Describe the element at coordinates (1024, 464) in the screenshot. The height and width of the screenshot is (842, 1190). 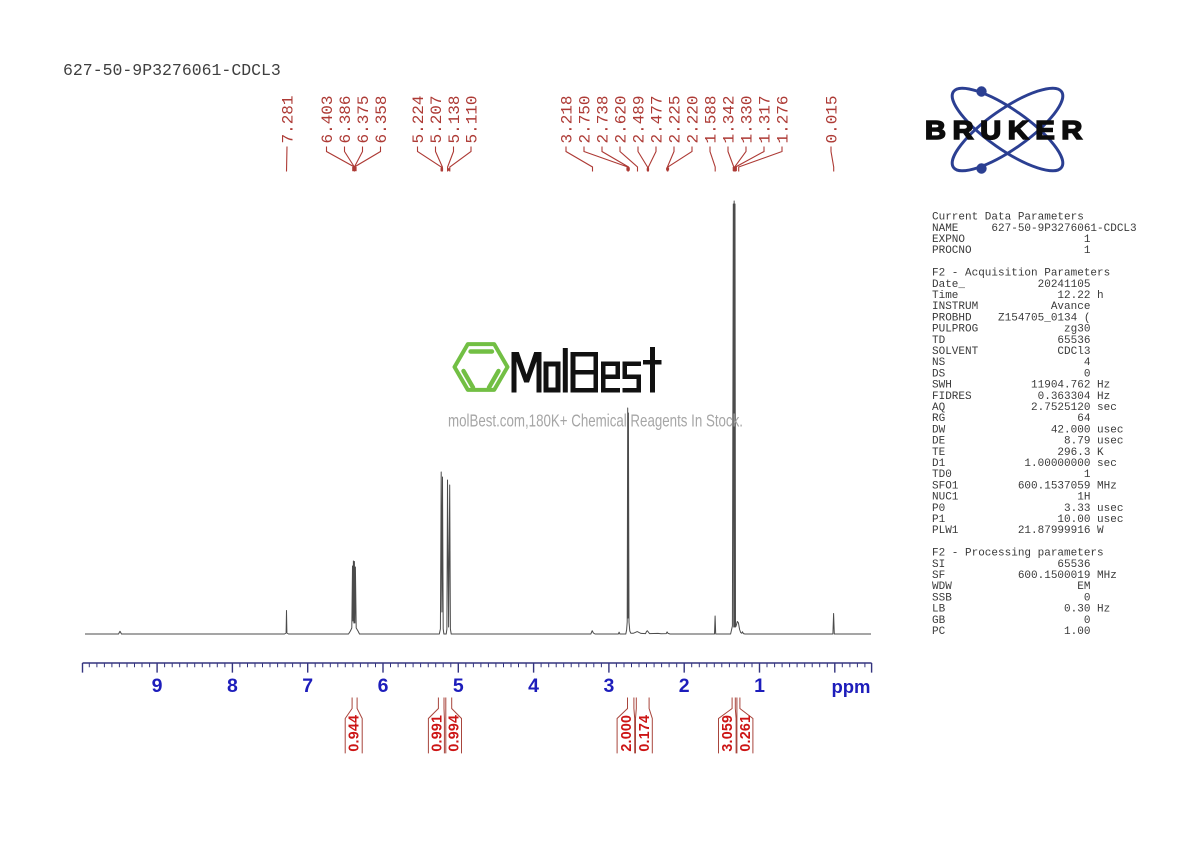
I see `svg-text: D1 1.00000000 sec` at that location.